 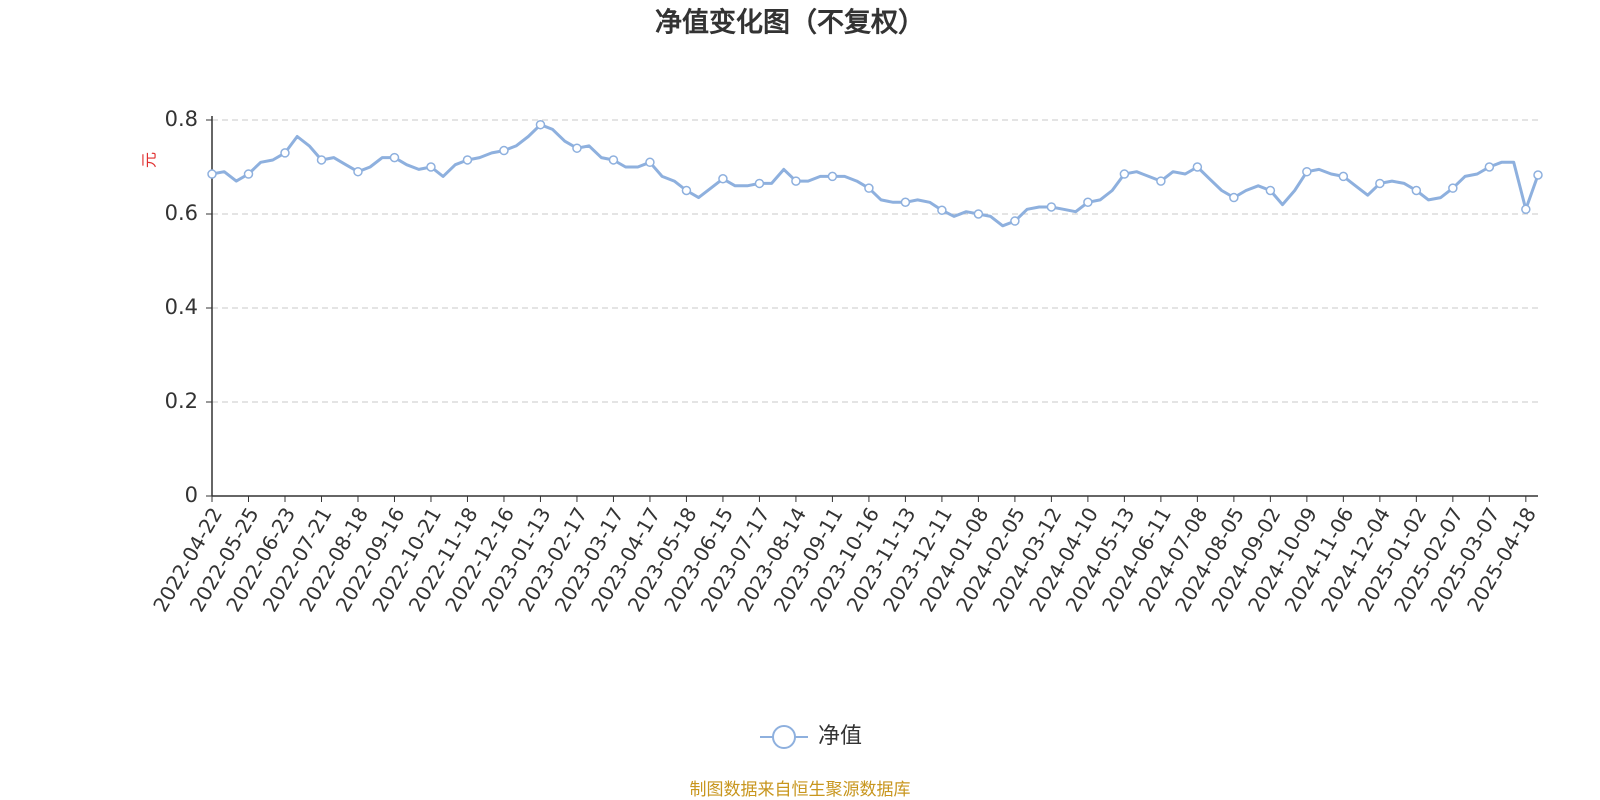 I want to click on y-tick-label: 0.4, so click(x=181, y=307).